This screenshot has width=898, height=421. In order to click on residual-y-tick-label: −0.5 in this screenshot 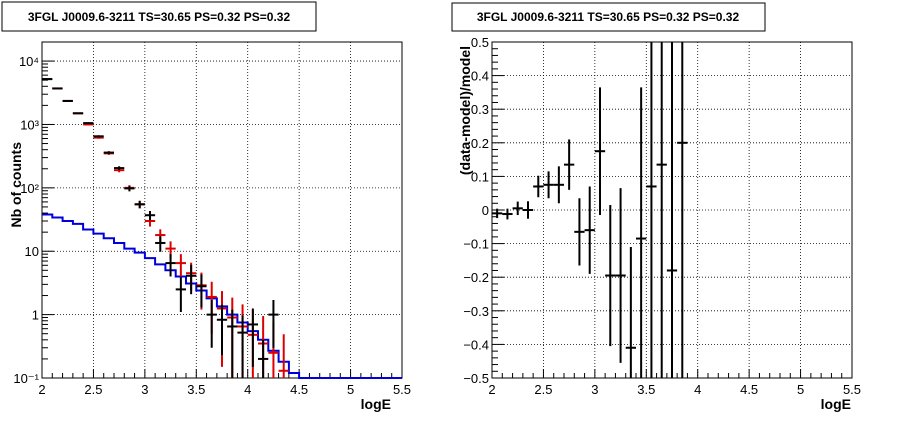, I will do `click(476, 378)`.